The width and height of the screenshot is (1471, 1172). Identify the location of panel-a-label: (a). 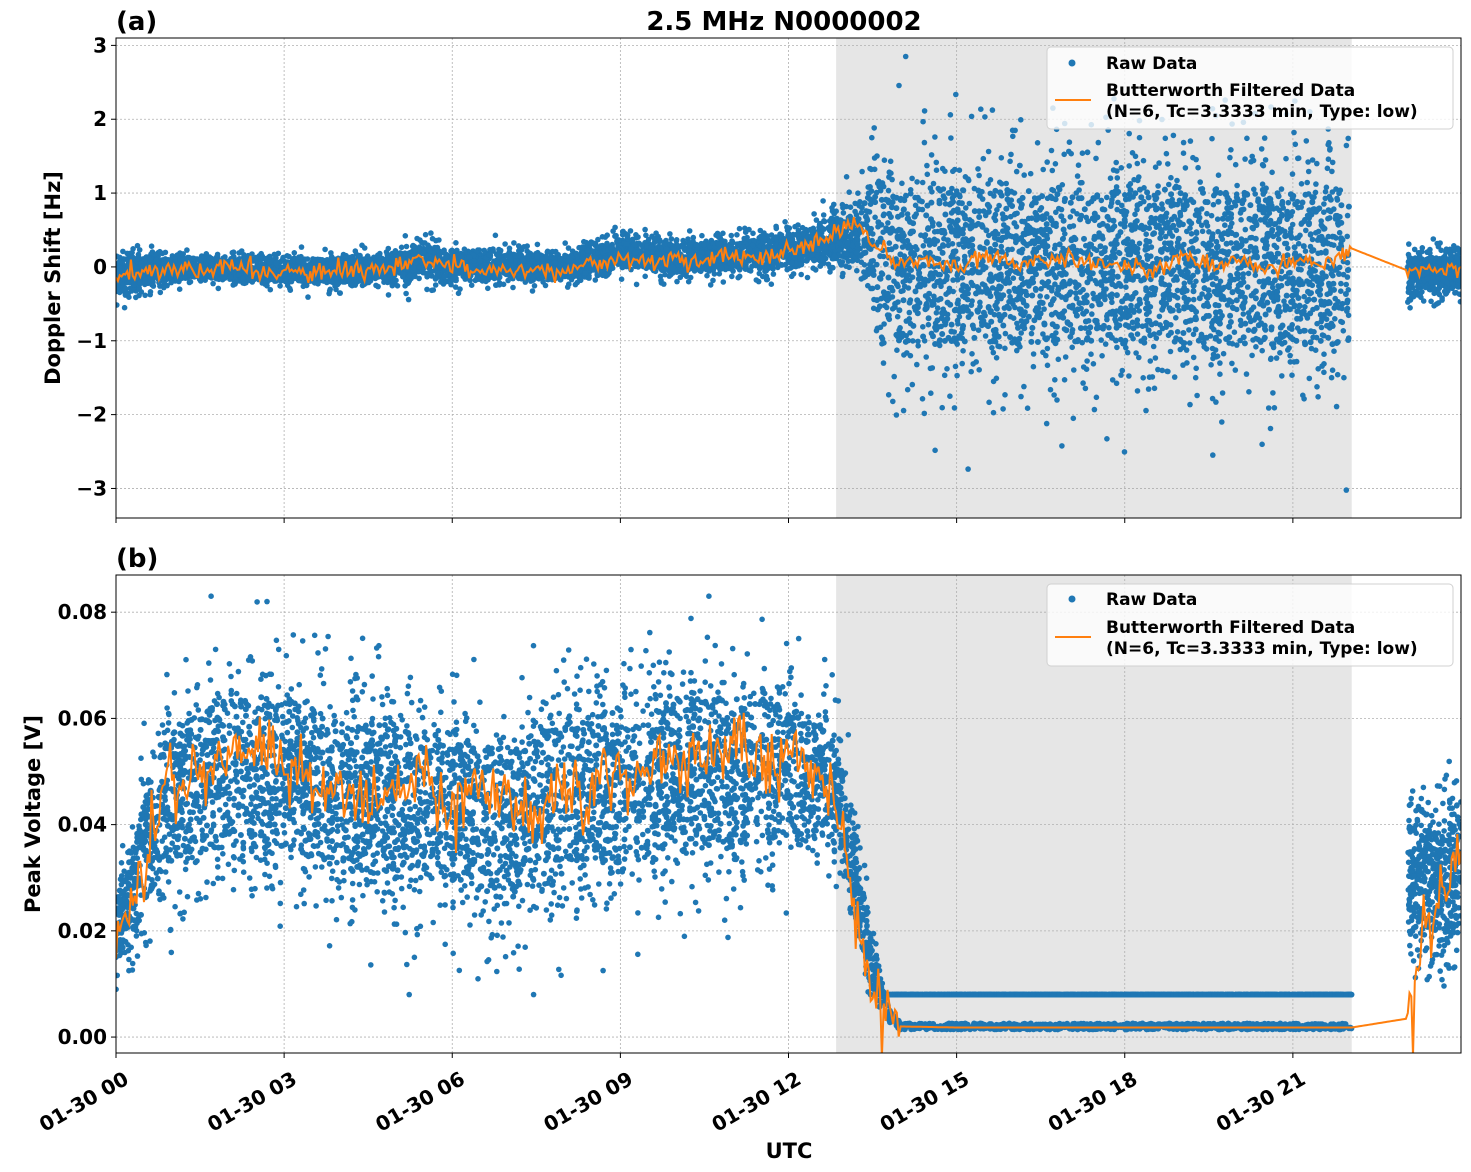
(136, 22).